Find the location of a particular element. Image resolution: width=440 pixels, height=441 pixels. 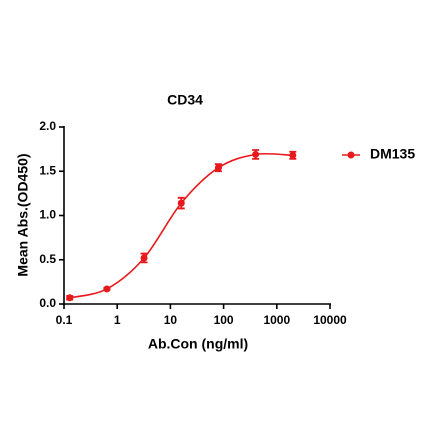

chart-title: CD34 is located at coordinates (185, 100).